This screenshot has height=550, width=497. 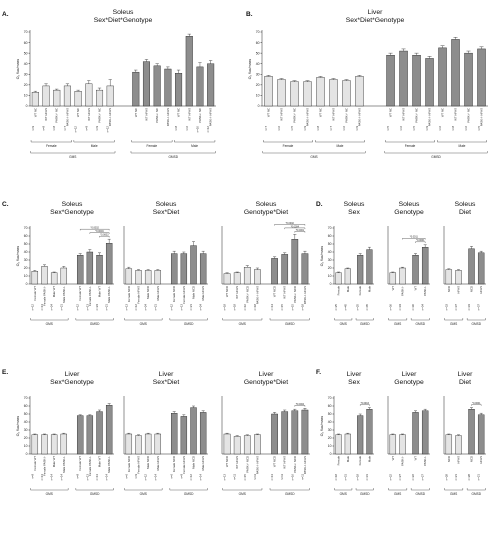 What do you see at coordinates (330, 276) in the screenshot?
I see `chart-d1-y-tick-label: 10` at bounding box center [330, 276].